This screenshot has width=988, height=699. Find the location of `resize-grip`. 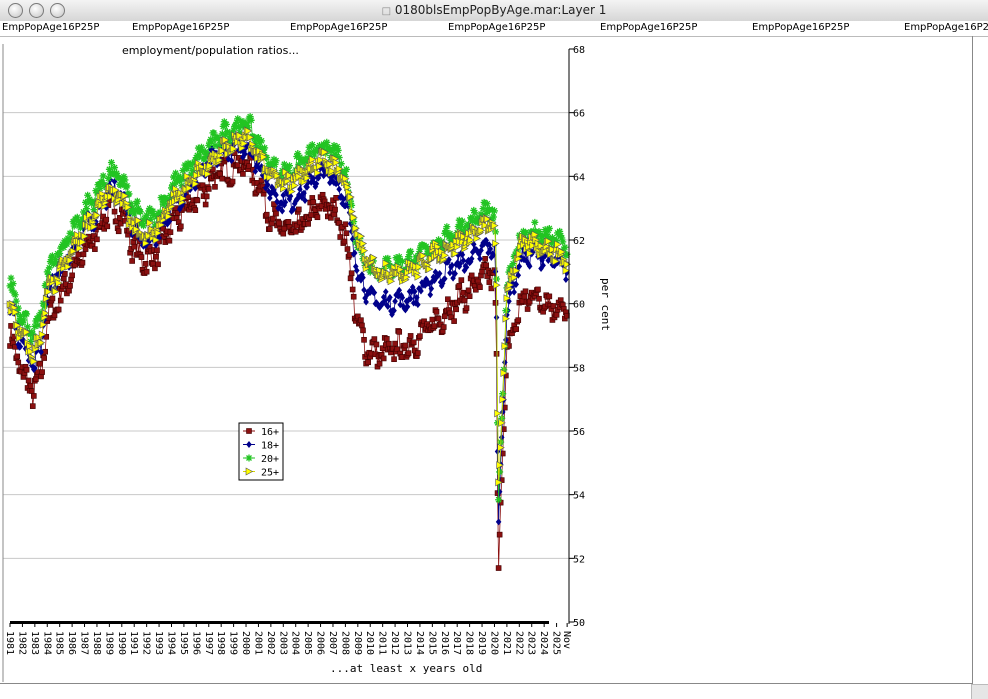

resize-grip is located at coordinates (979, 691).